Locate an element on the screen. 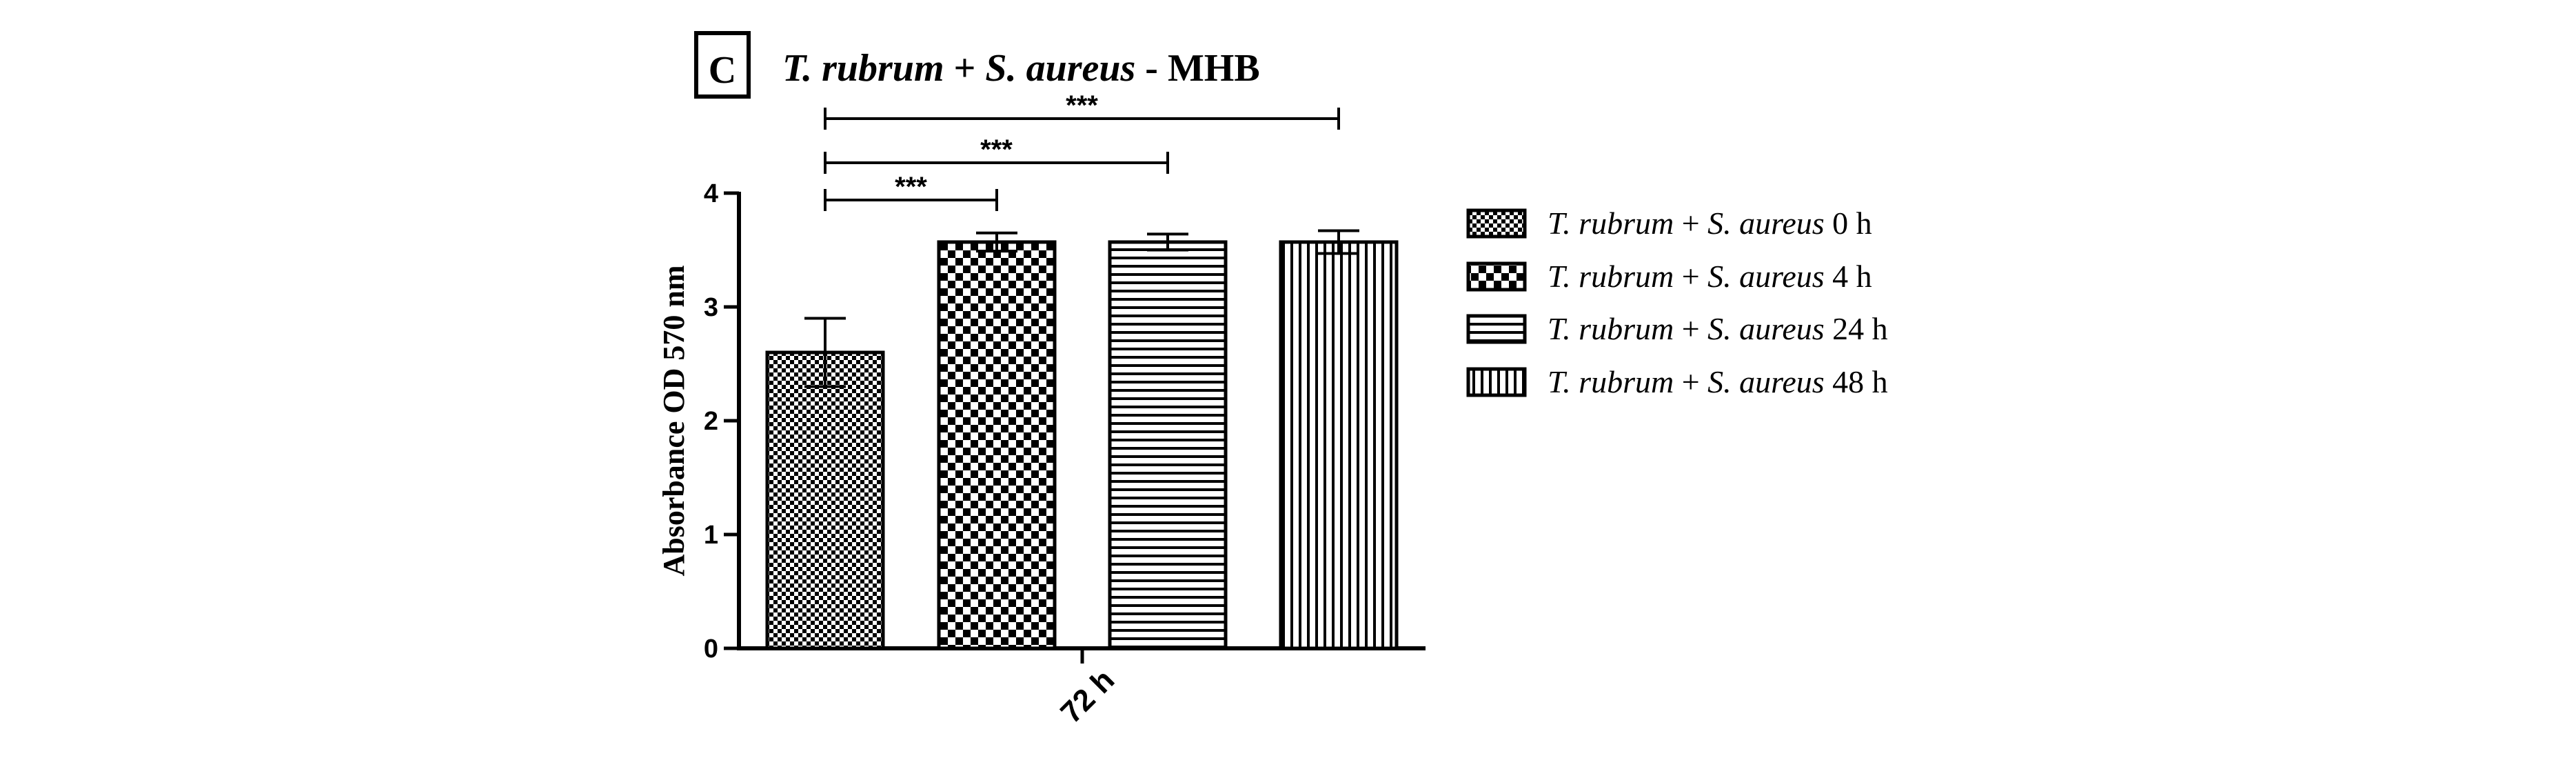 Image resolution: width=2576 pixels, height=758 pixels. legend-label-part: 4 h is located at coordinates (1848, 276).